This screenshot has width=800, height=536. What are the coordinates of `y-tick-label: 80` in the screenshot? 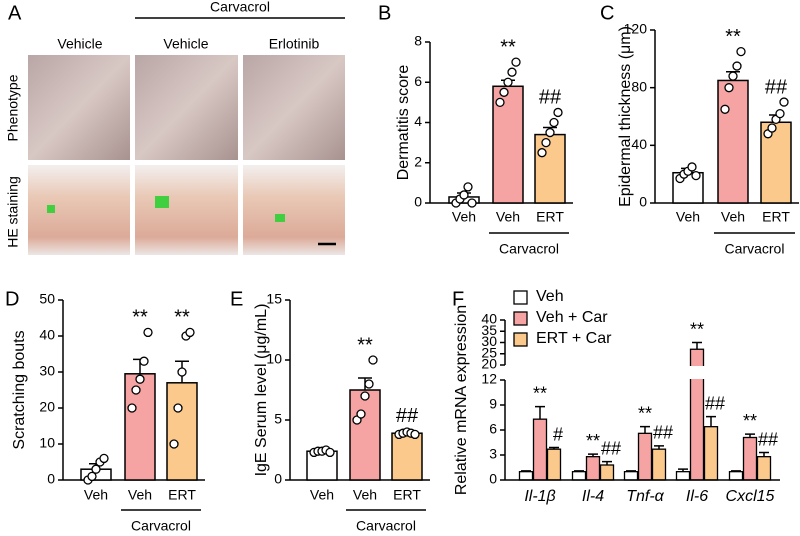 It's located at (639, 86).